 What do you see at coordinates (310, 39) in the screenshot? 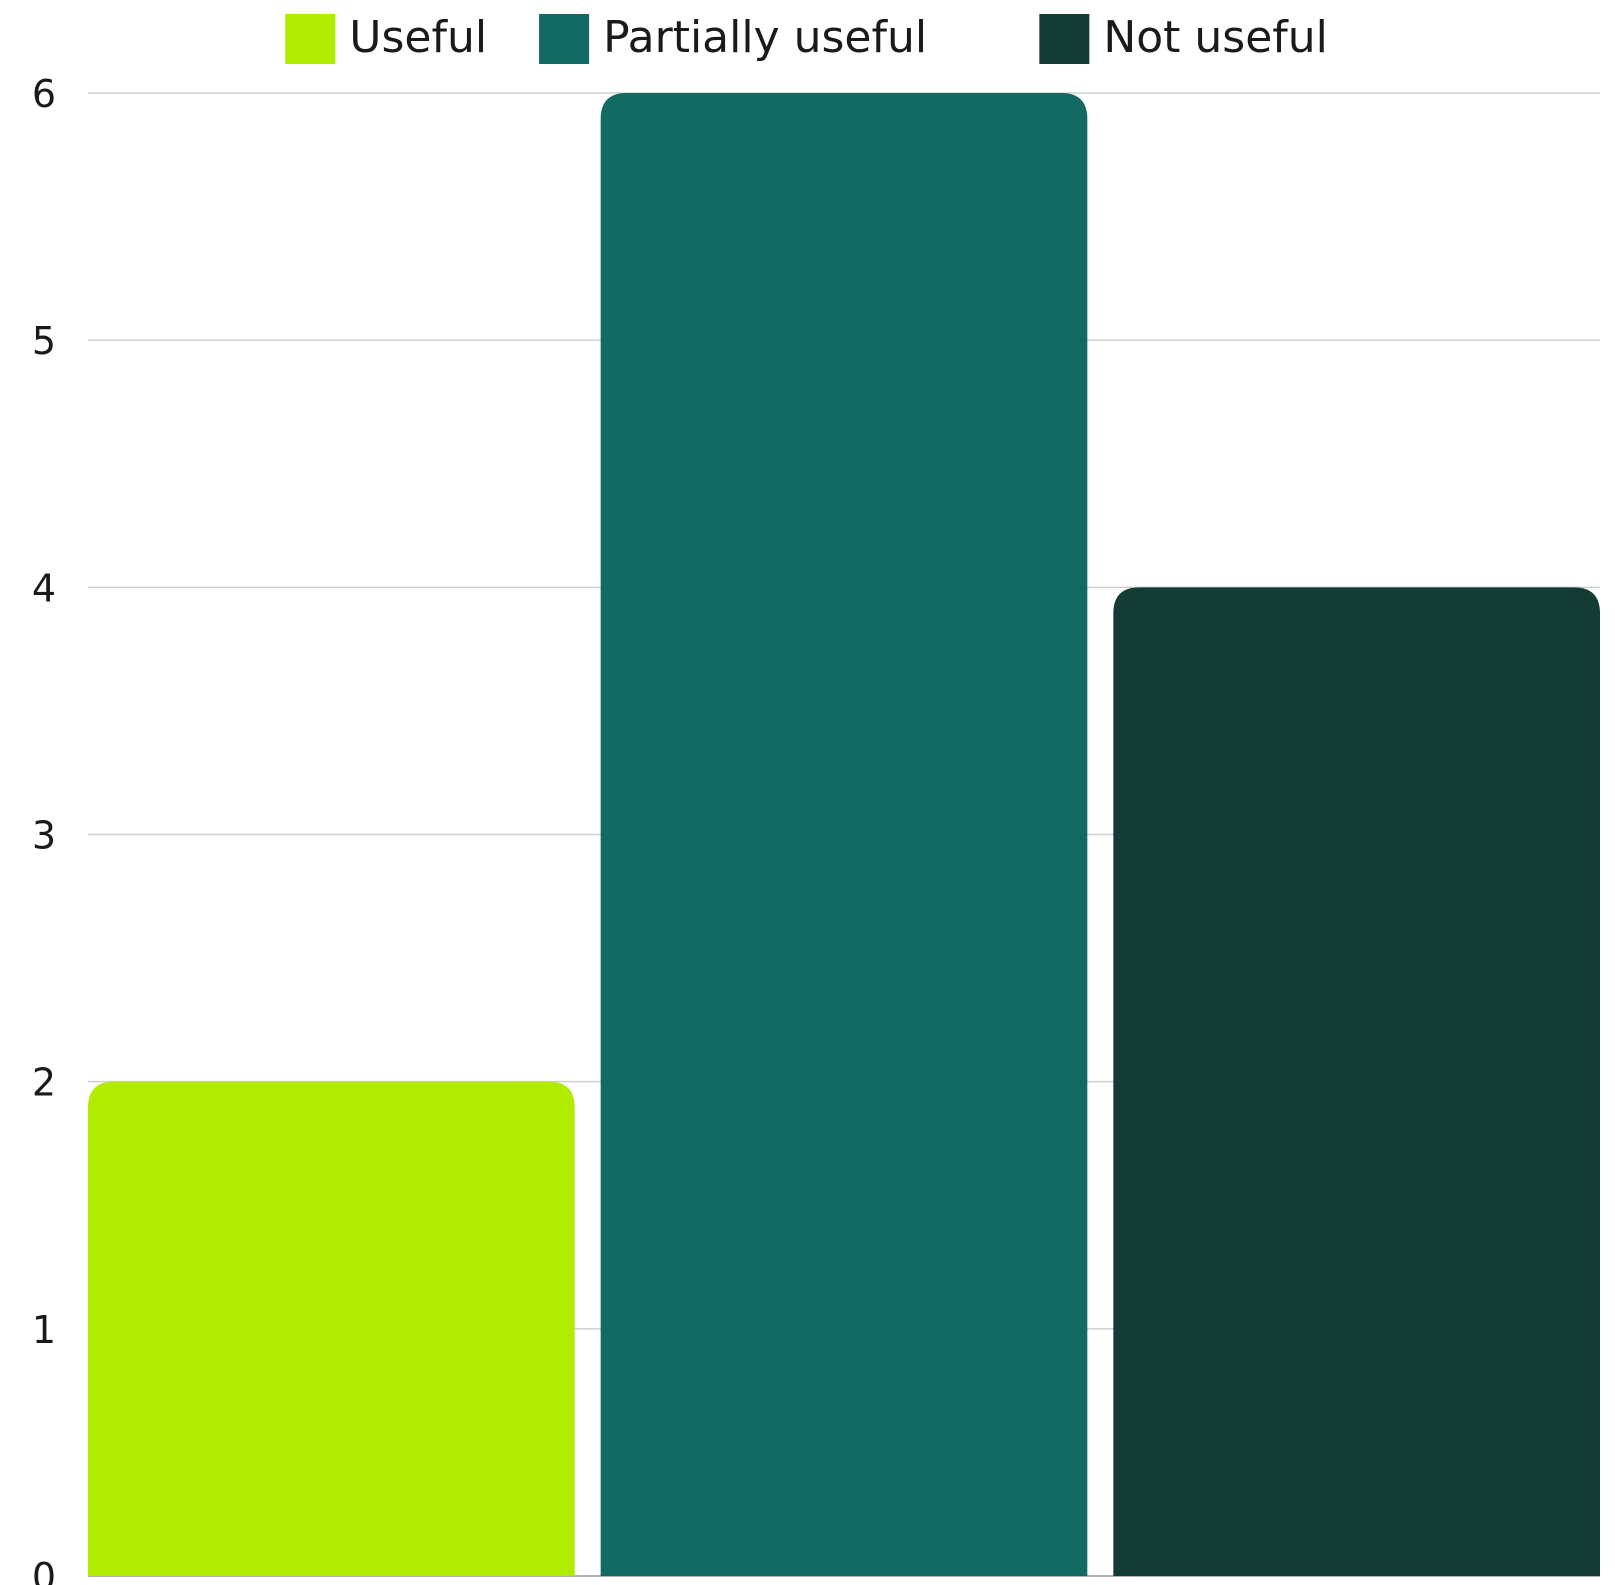
I see `legend-swatch-useful` at bounding box center [310, 39].